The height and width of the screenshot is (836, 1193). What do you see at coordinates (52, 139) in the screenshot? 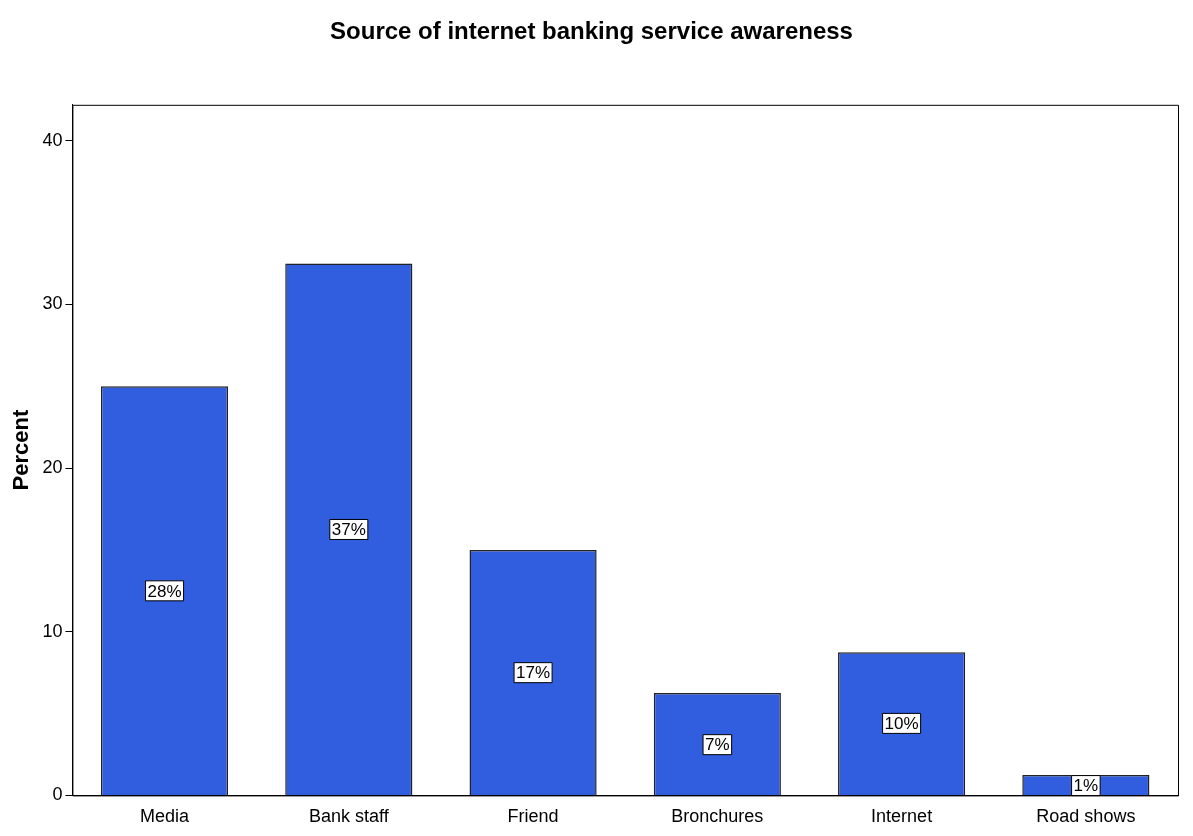
I see `y-tick-label: 40` at bounding box center [52, 139].